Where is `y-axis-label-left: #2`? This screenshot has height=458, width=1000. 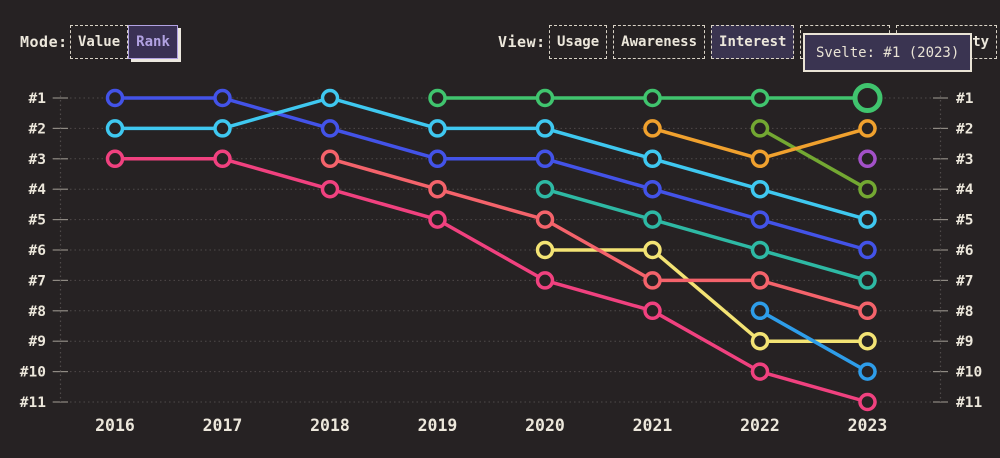 y-axis-label-left: #2 is located at coordinates (37, 129).